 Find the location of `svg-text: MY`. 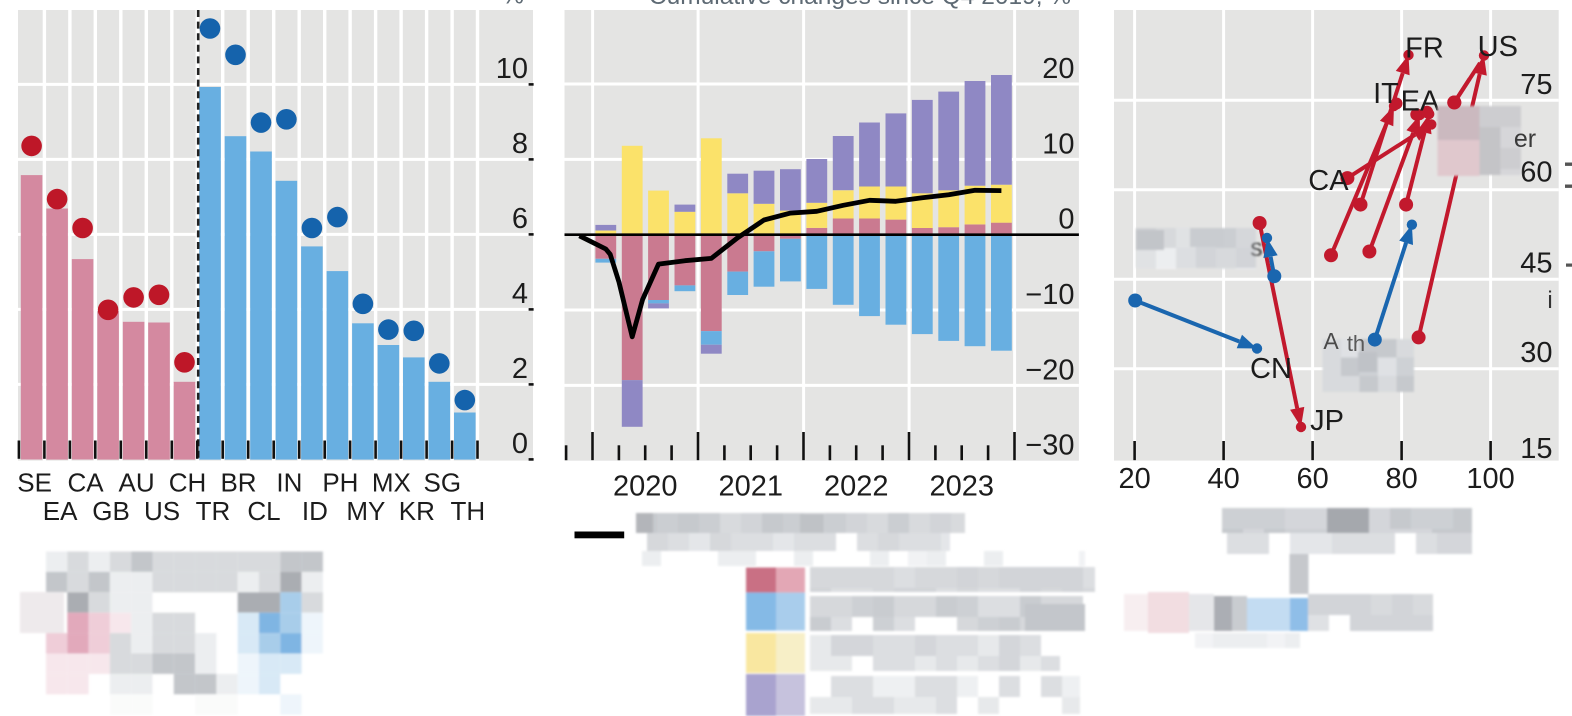

svg-text: MY is located at coordinates (365, 511).